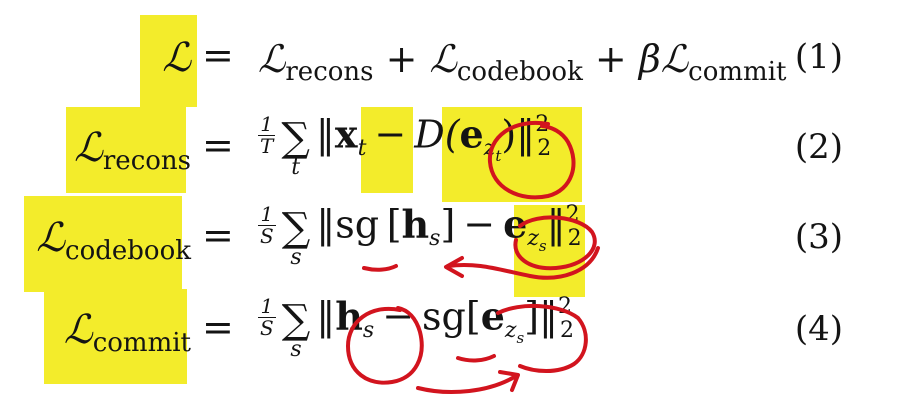 The height and width of the screenshot is (405, 911). Describe the element at coordinates (818, 329) in the screenshot. I see `equation-number: (4)` at that location.